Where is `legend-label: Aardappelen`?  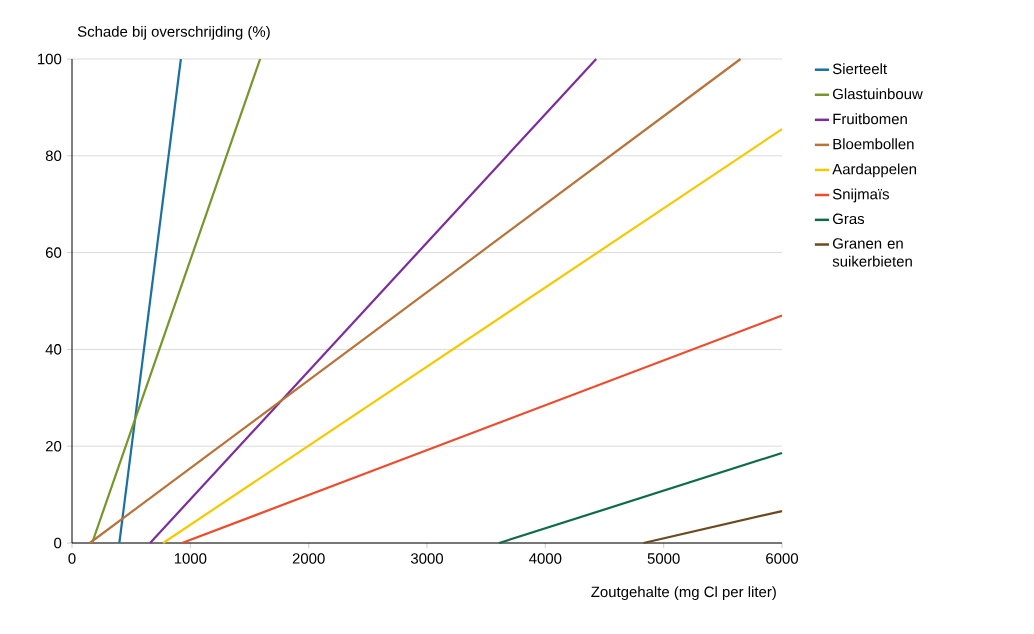
legend-label: Aardappelen is located at coordinates (874, 170).